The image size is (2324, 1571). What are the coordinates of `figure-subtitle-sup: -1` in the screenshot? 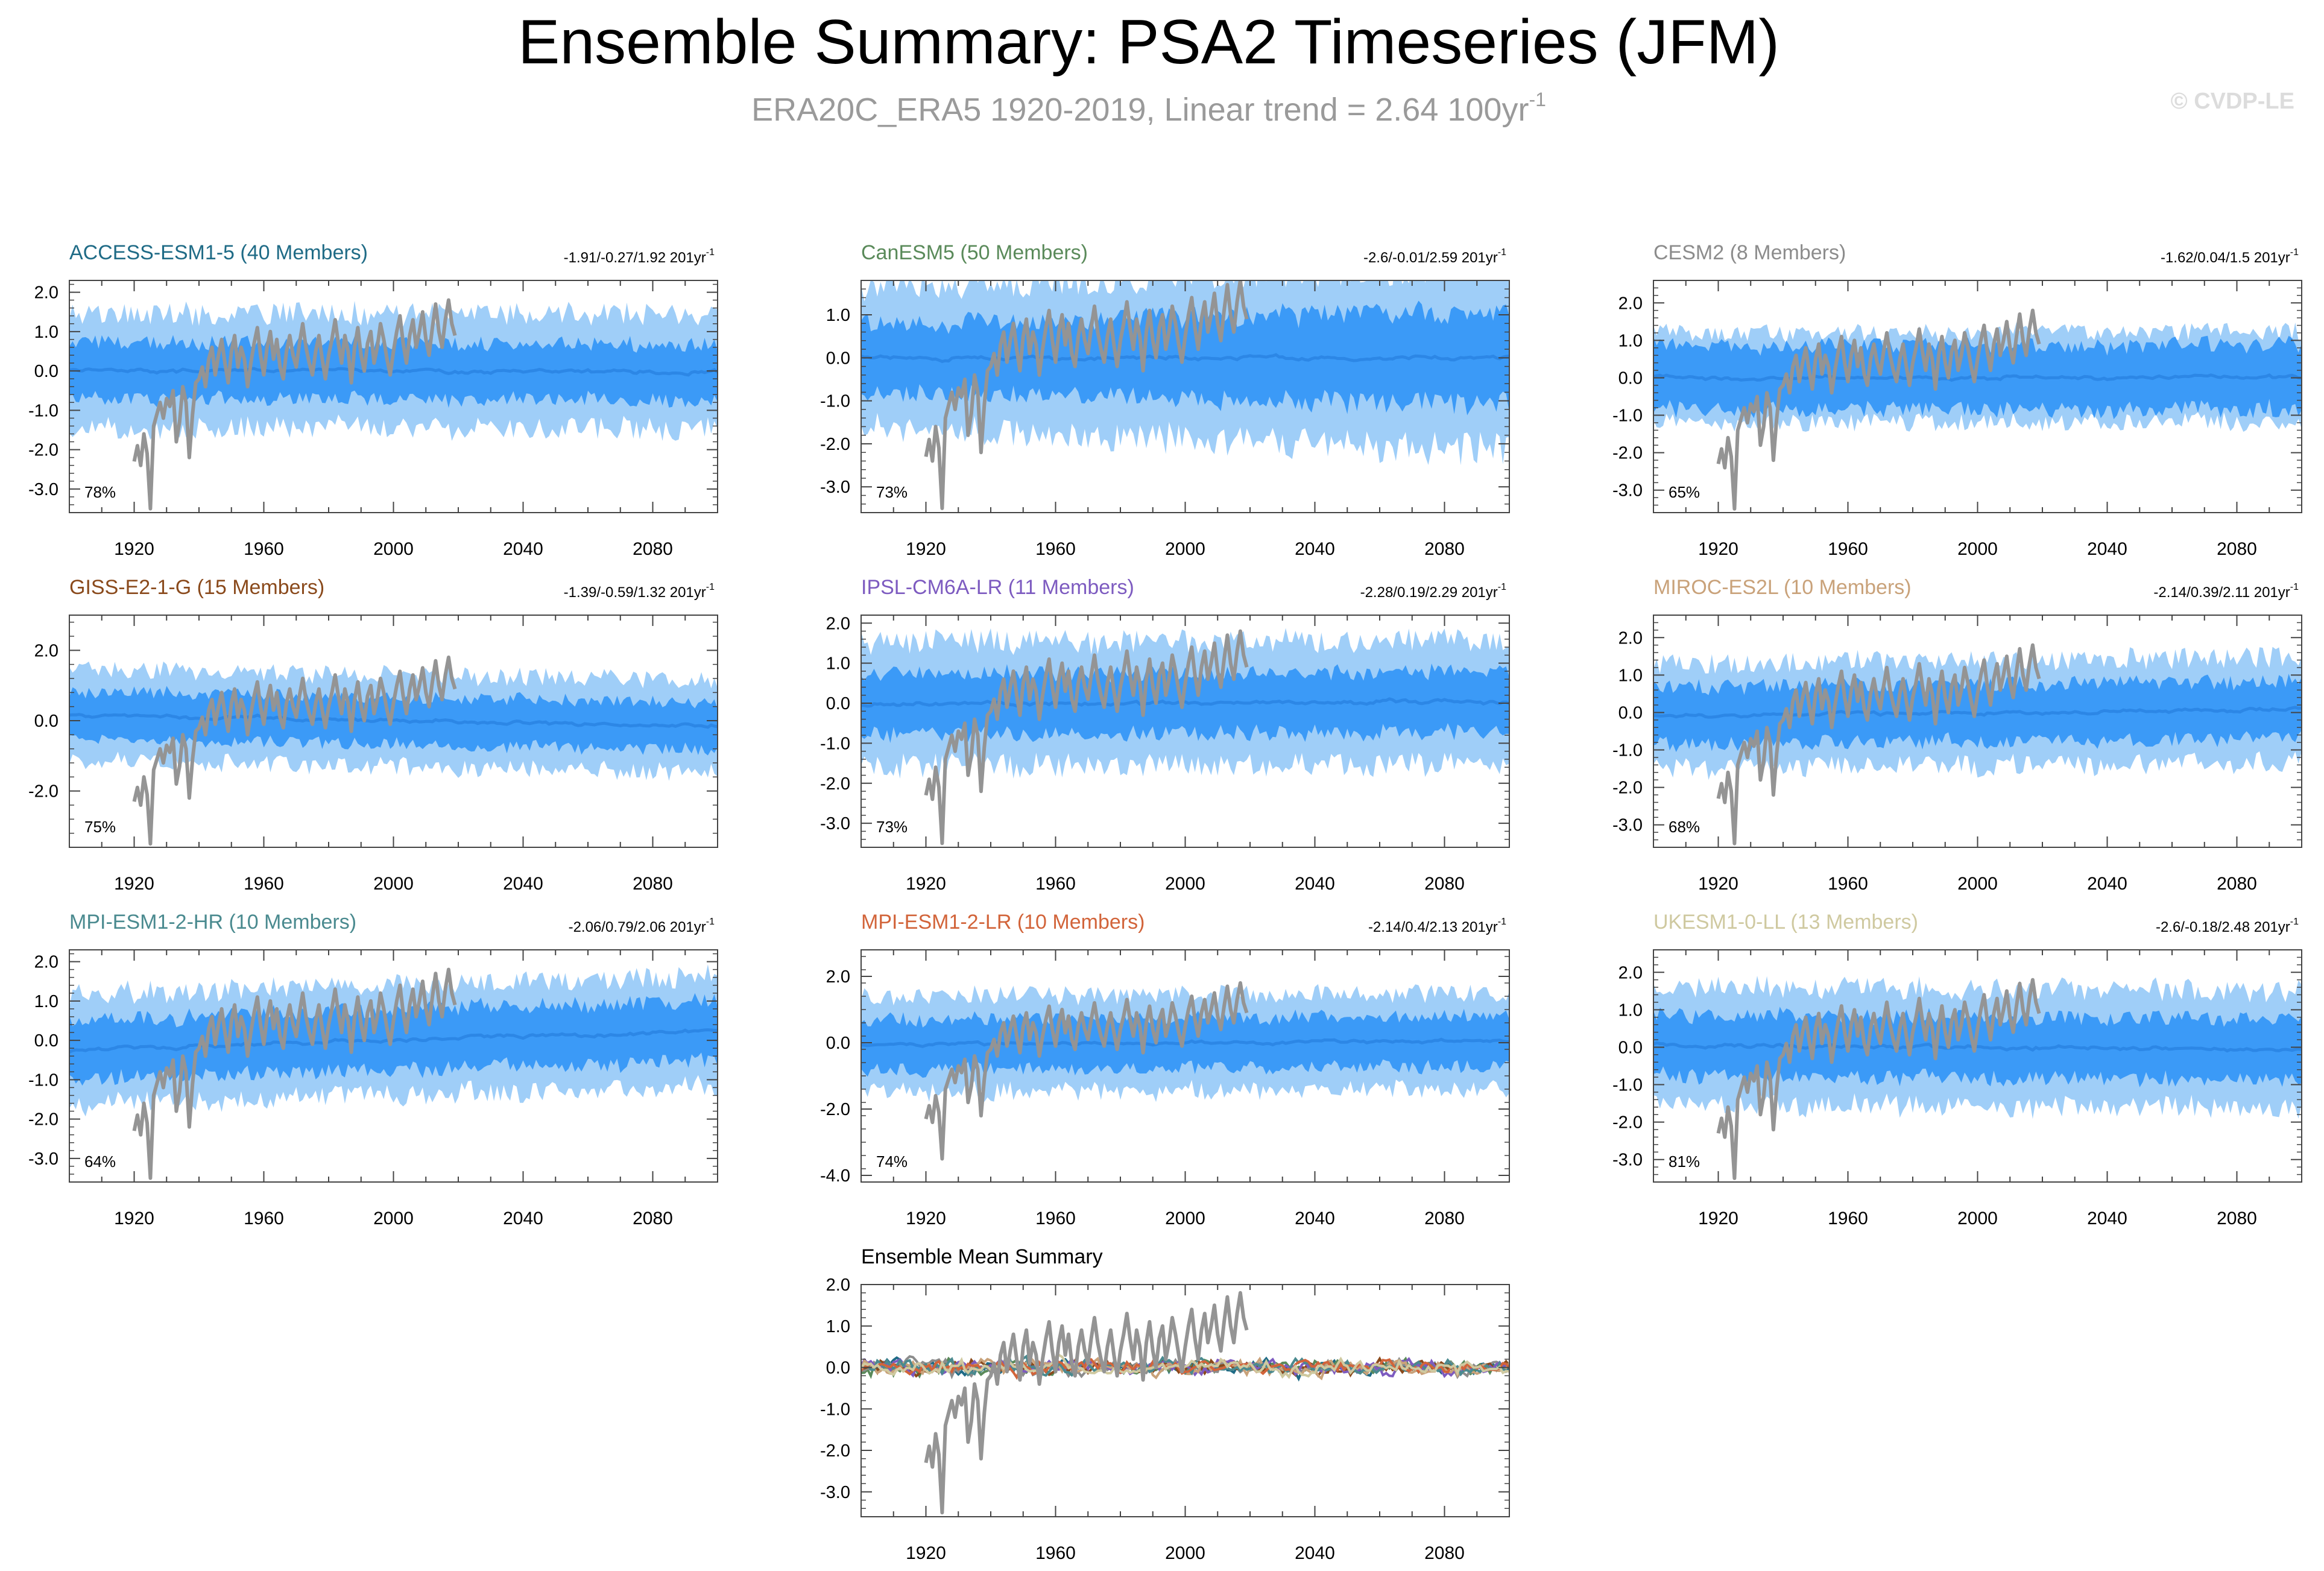 It's located at (1537, 100).